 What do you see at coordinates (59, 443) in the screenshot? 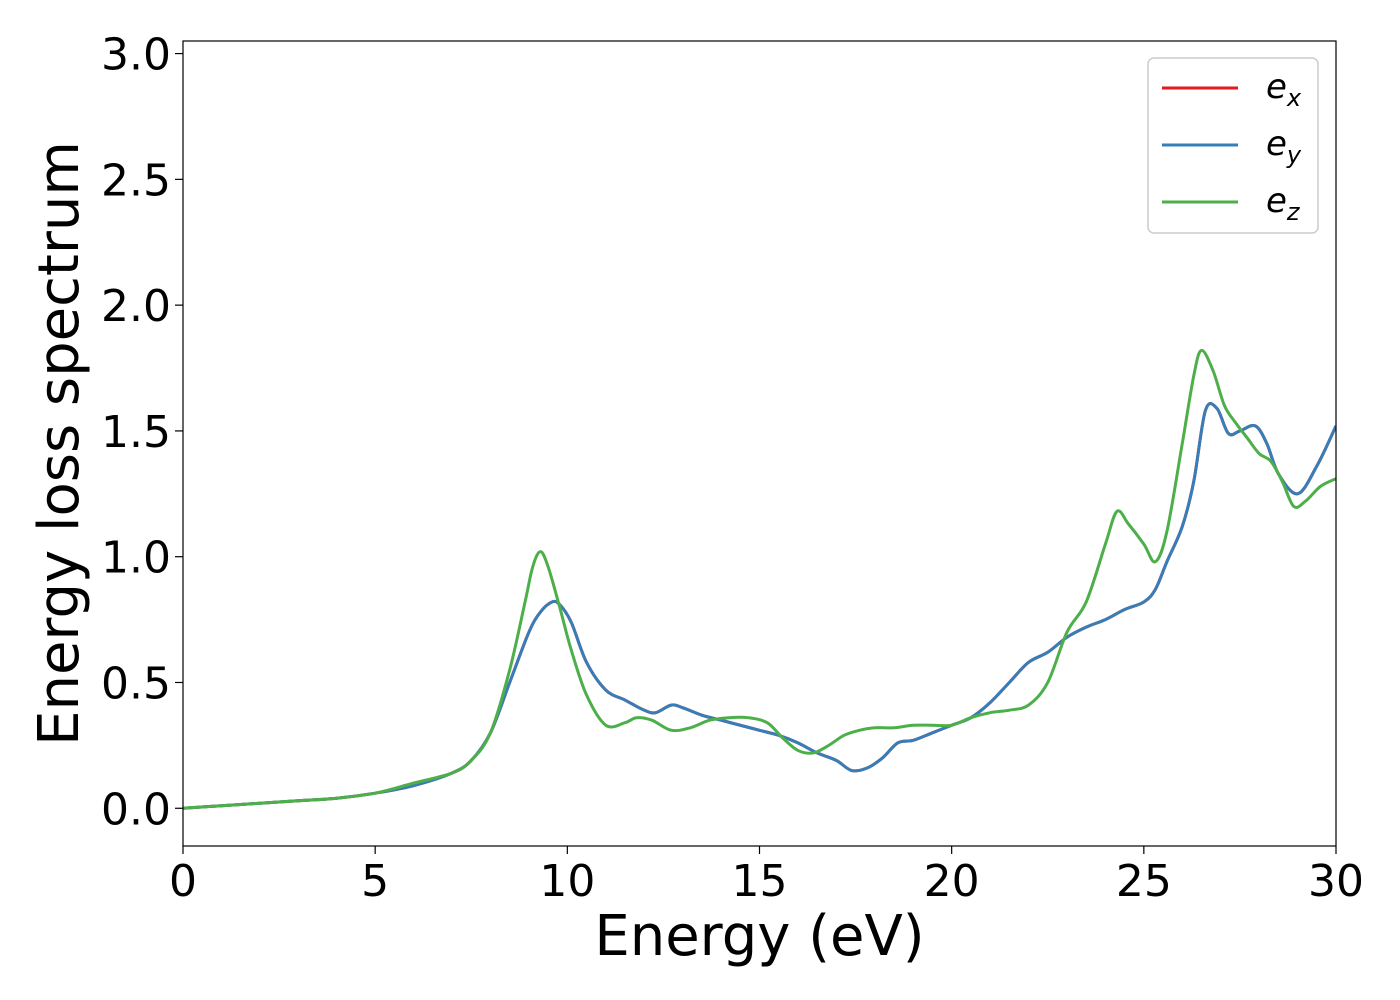
I see `y-axis-label: Energy loss spectrum` at bounding box center [59, 443].